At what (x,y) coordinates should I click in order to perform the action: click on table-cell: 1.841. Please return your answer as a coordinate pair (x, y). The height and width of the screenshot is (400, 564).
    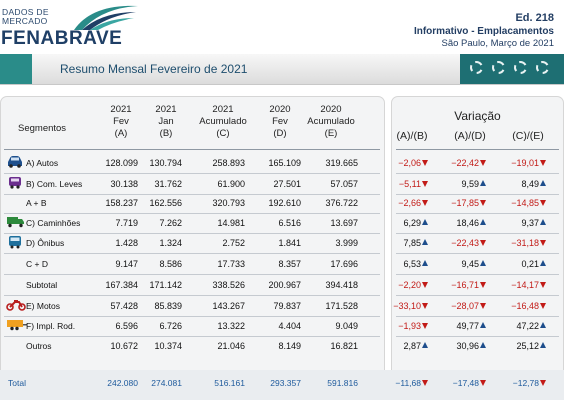
    Looking at the image, I should click on (289, 243).